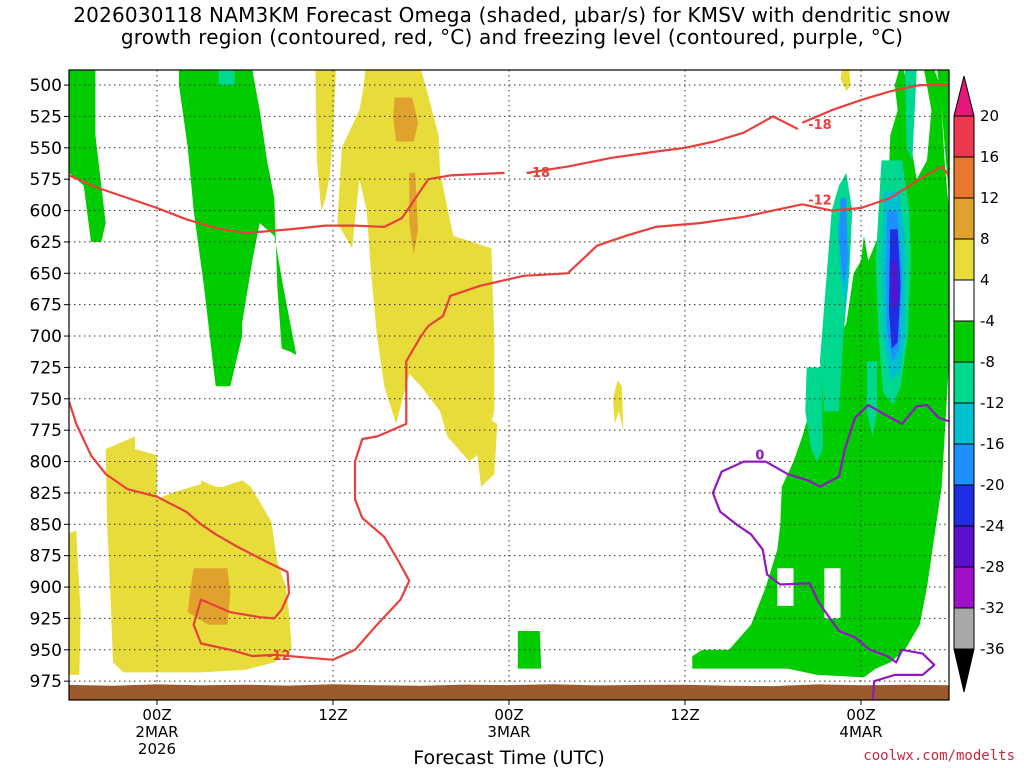  Describe the element at coordinates (46, 400) in the screenshot. I see `y-tick-label-750: 750` at that location.